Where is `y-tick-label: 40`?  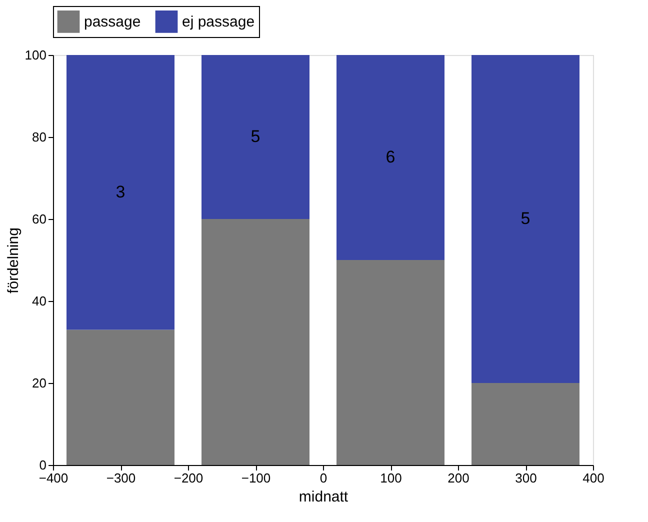 y-tick-label: 40 is located at coordinates (39, 301).